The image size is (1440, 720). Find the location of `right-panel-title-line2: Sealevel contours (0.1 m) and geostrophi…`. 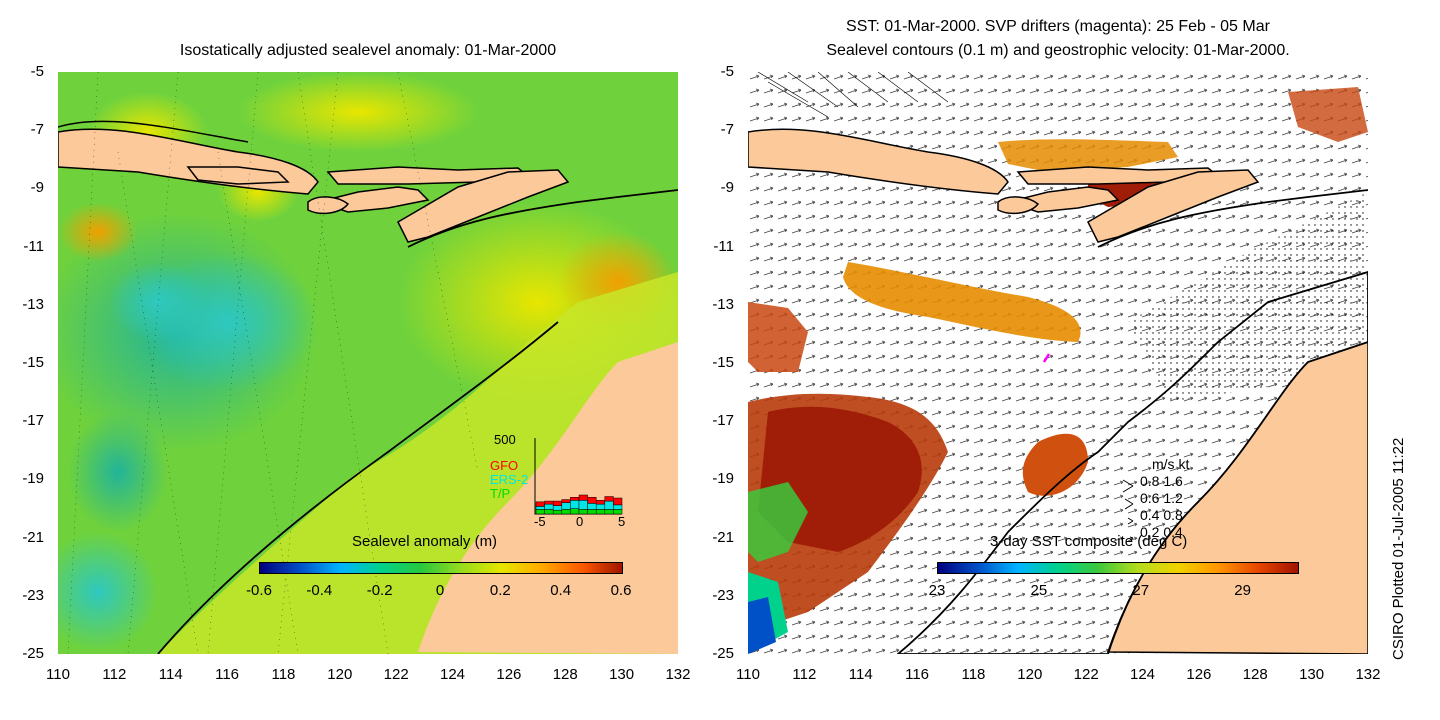

right-panel-title-line2: Sealevel contours (0.1 m) and geostrophi… is located at coordinates (1058, 50).